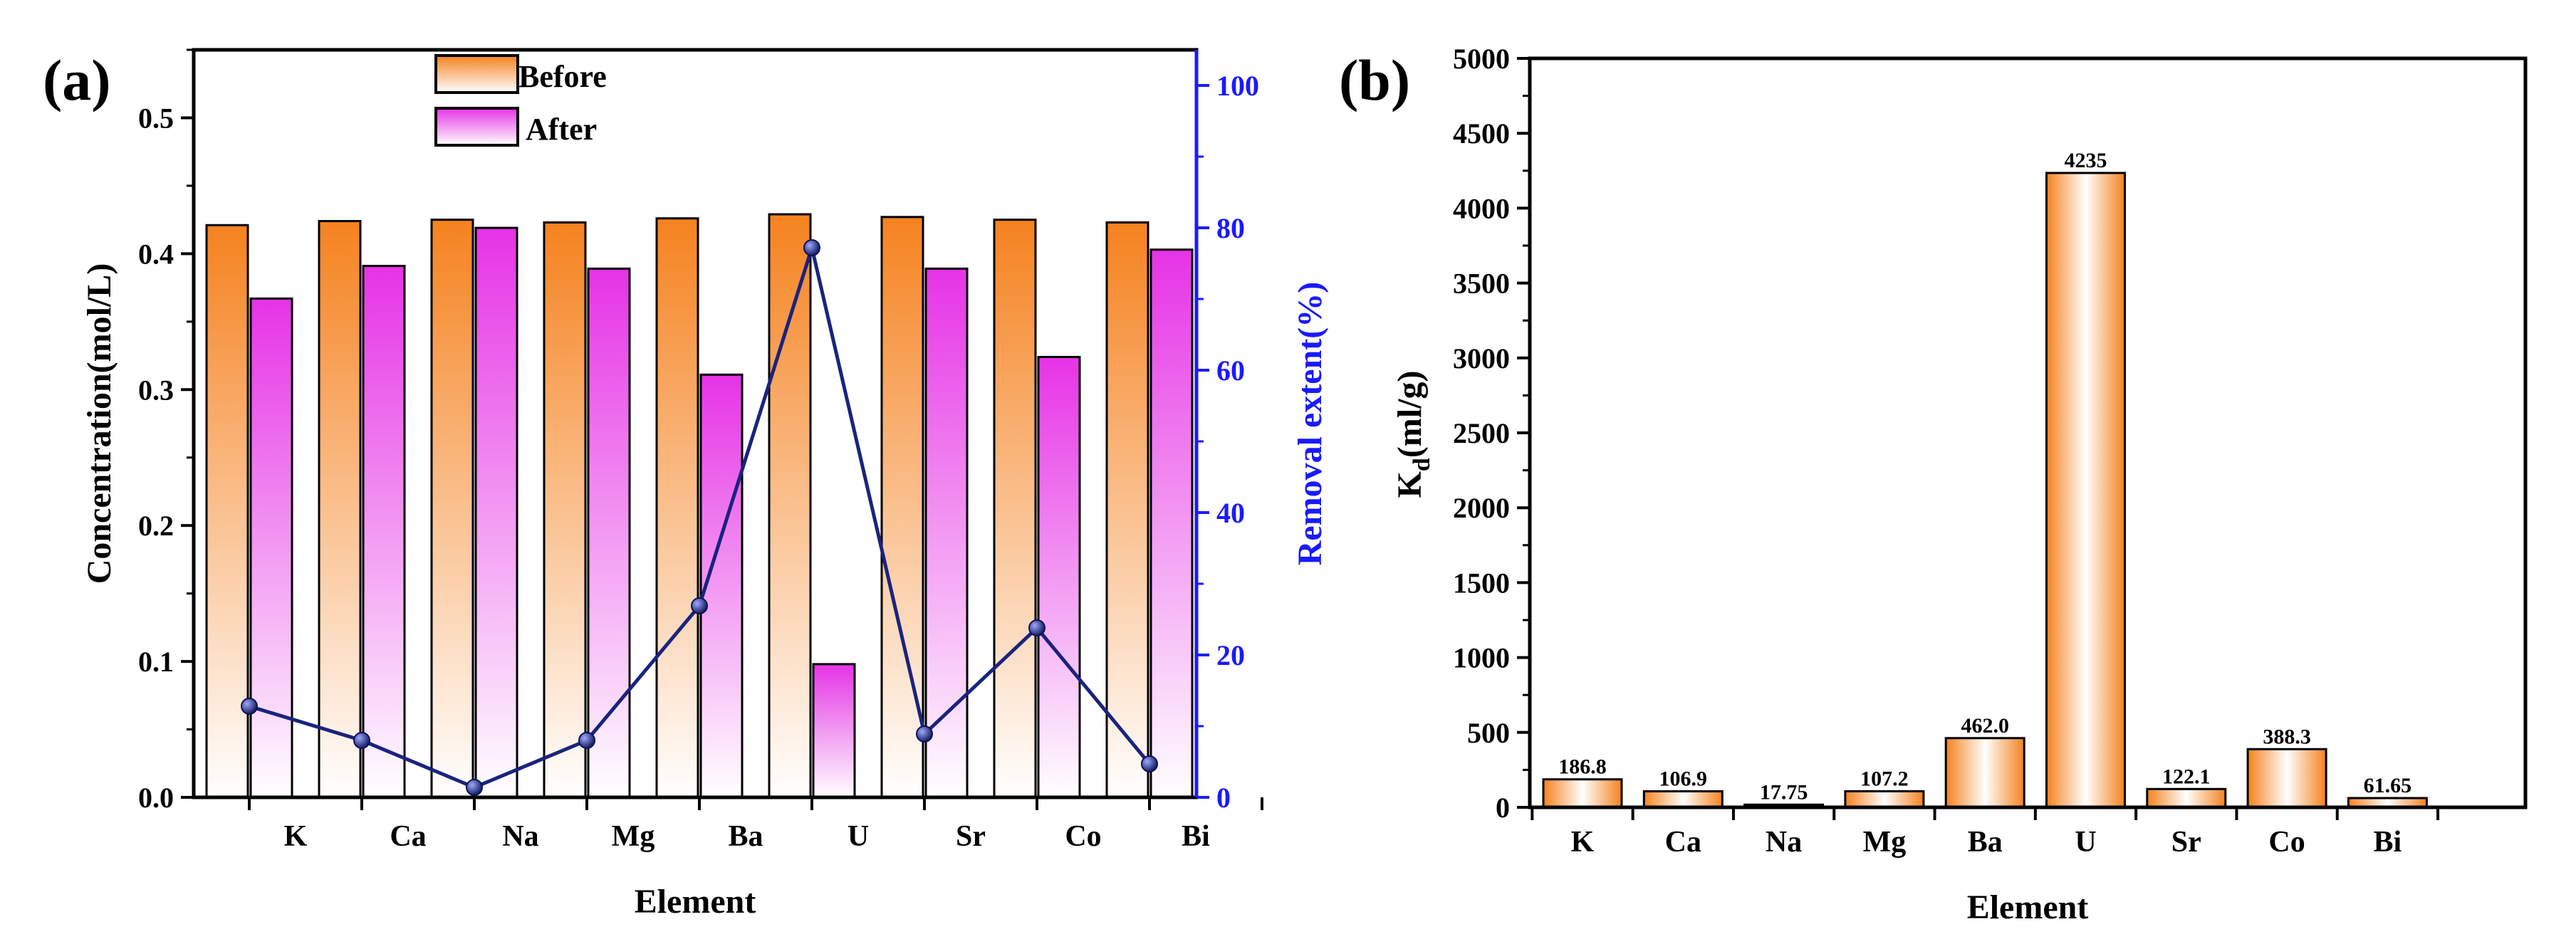 This screenshot has height=944, width=2576. What do you see at coordinates (1482, 208) in the screenshot?
I see `b-ytick-label: 4000` at bounding box center [1482, 208].